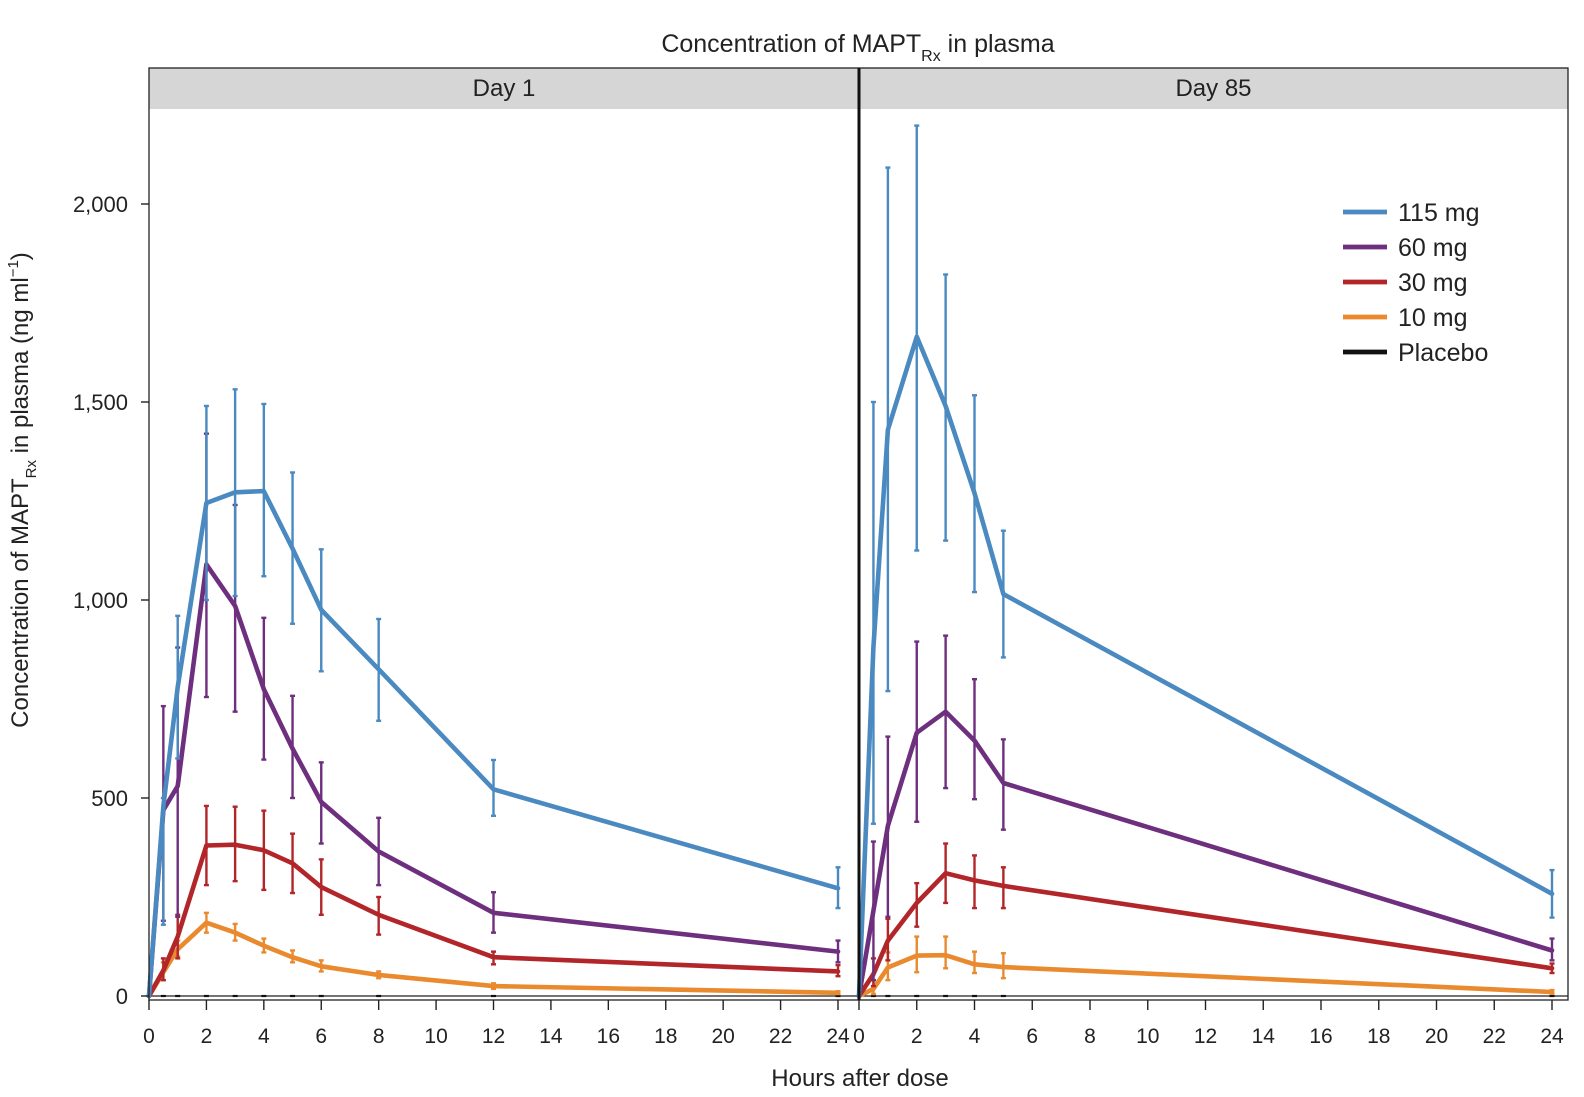 This screenshot has height=1097, width=1584. What do you see at coordinates (1320, 1036) in the screenshot?
I see `x-tick-label: 16` at bounding box center [1320, 1036].